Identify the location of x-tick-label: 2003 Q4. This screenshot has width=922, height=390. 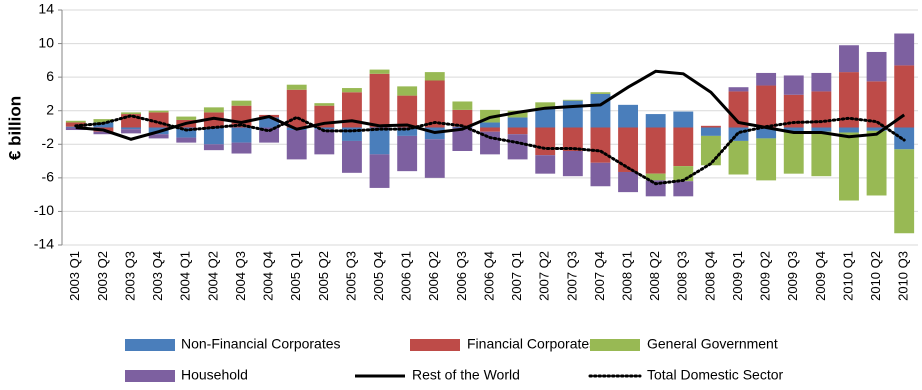
(157, 276).